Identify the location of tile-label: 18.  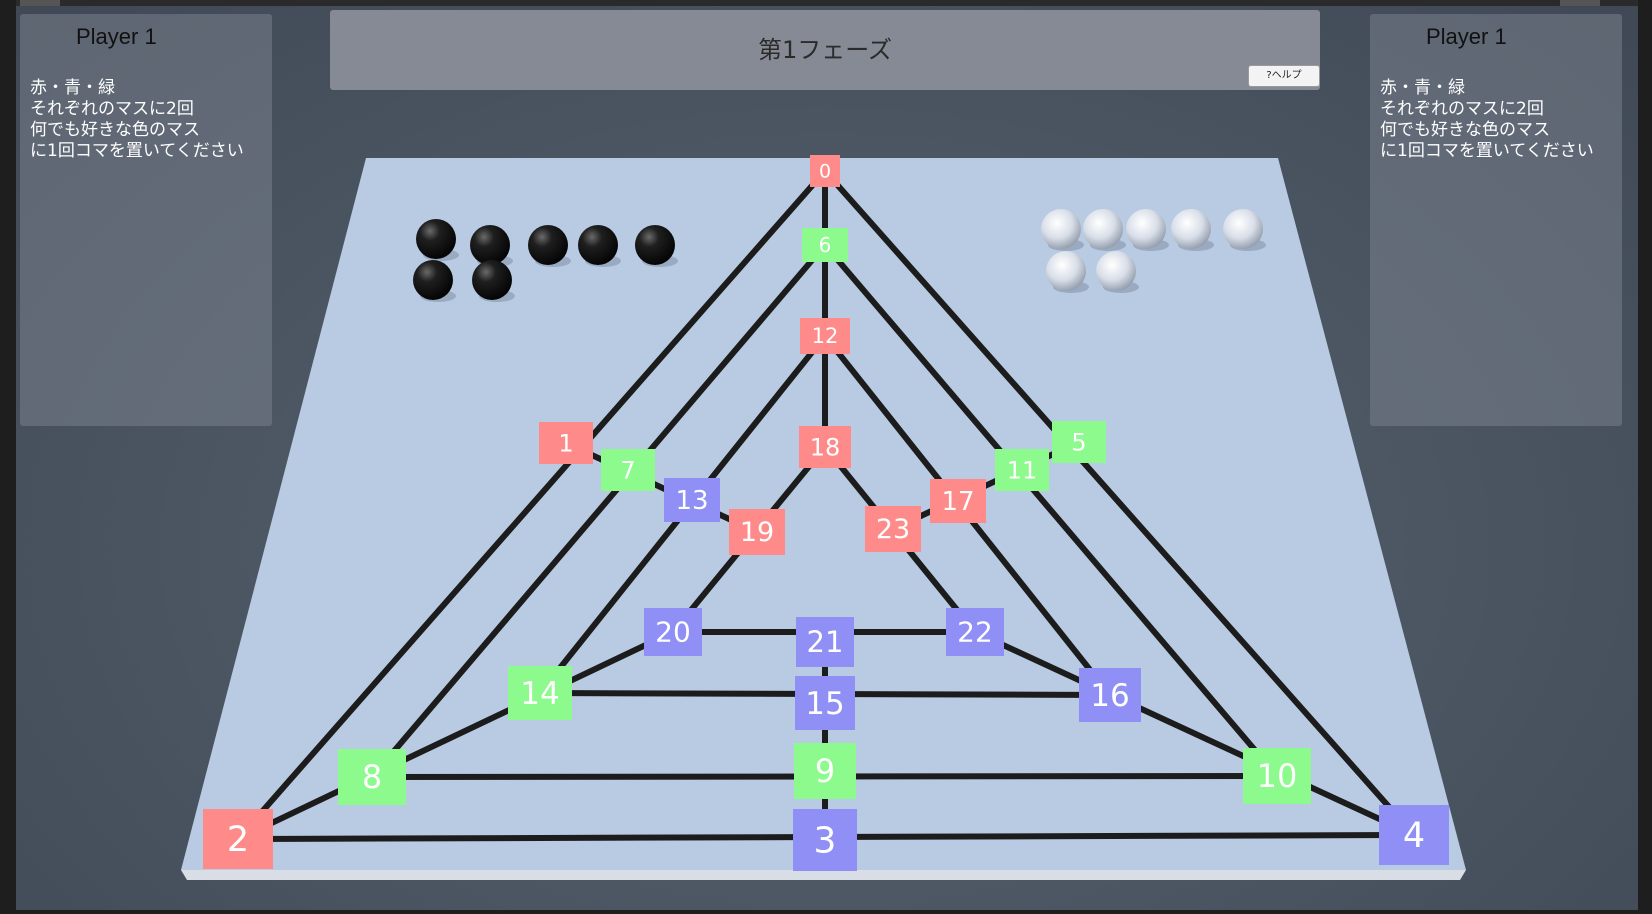
(825, 447).